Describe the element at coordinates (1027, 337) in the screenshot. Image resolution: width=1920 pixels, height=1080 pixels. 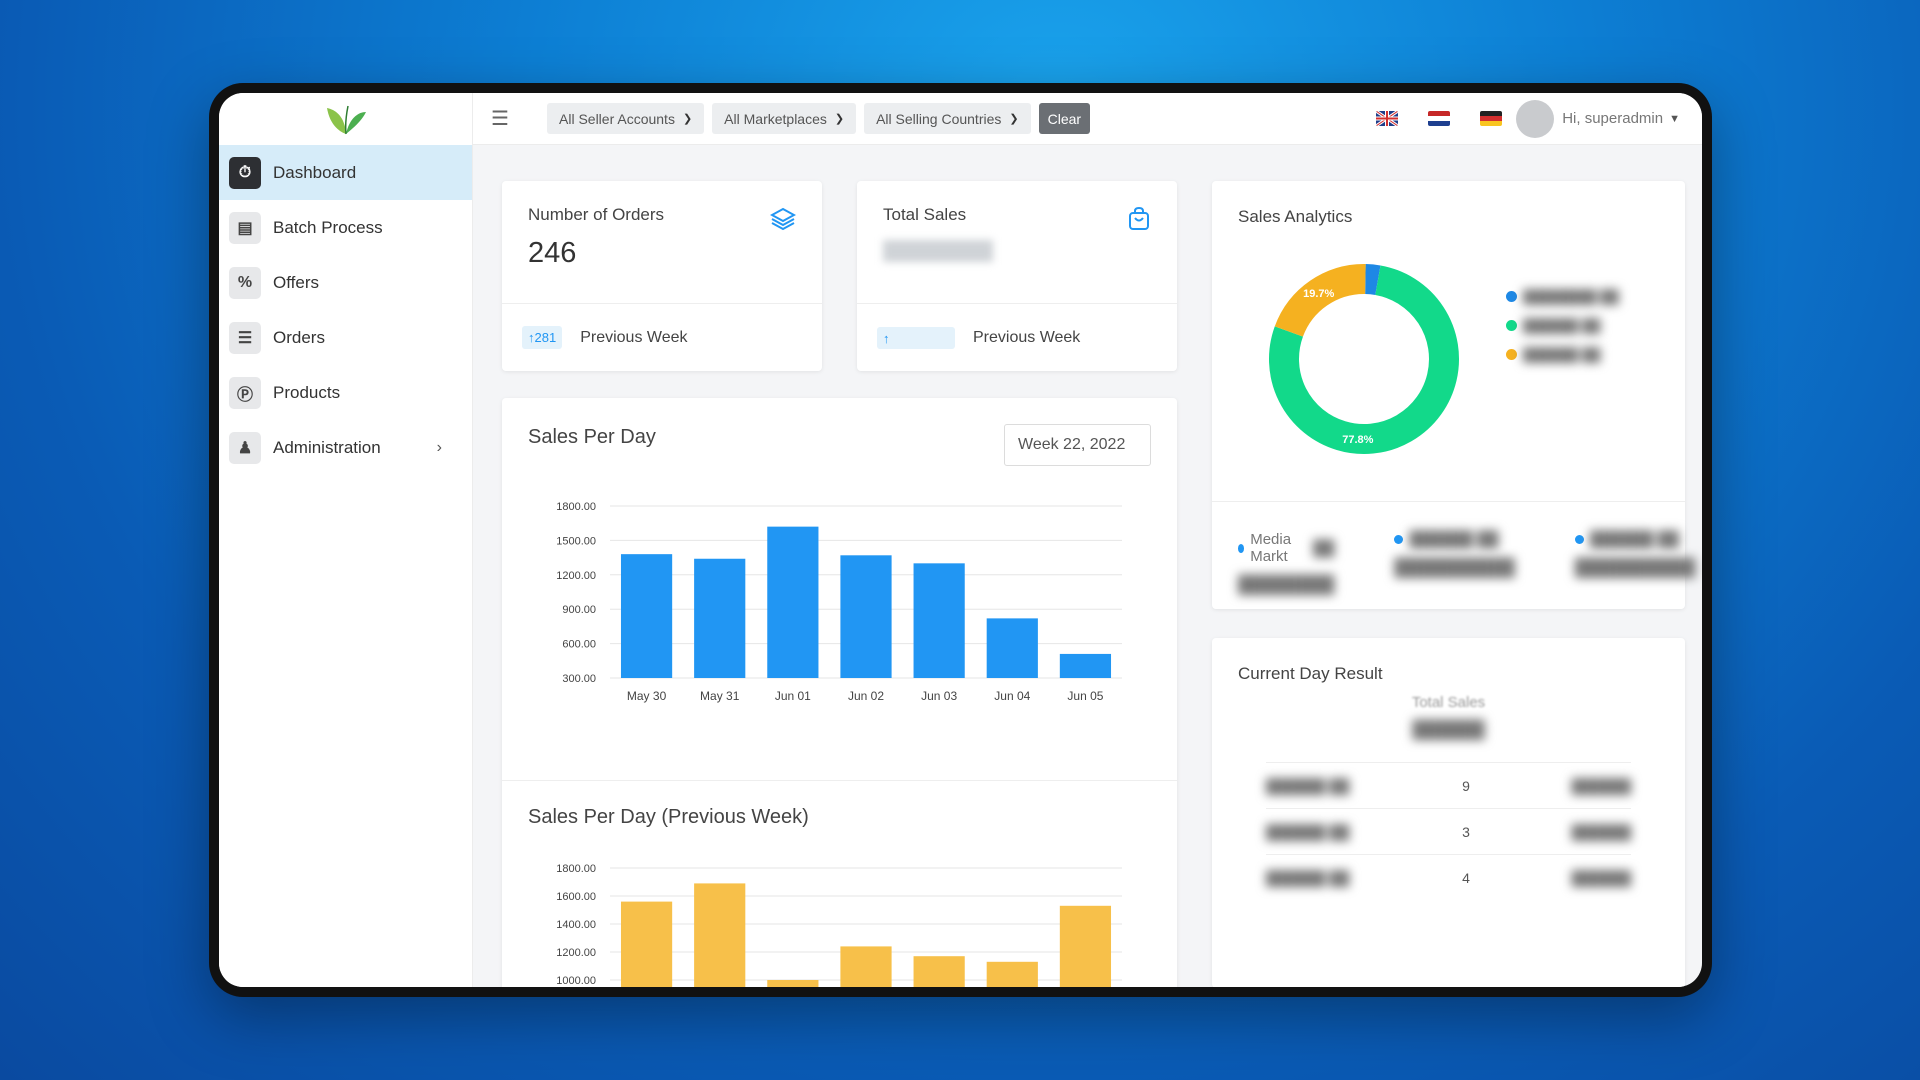
I see `sales-prev-label: Previous Week` at that location.